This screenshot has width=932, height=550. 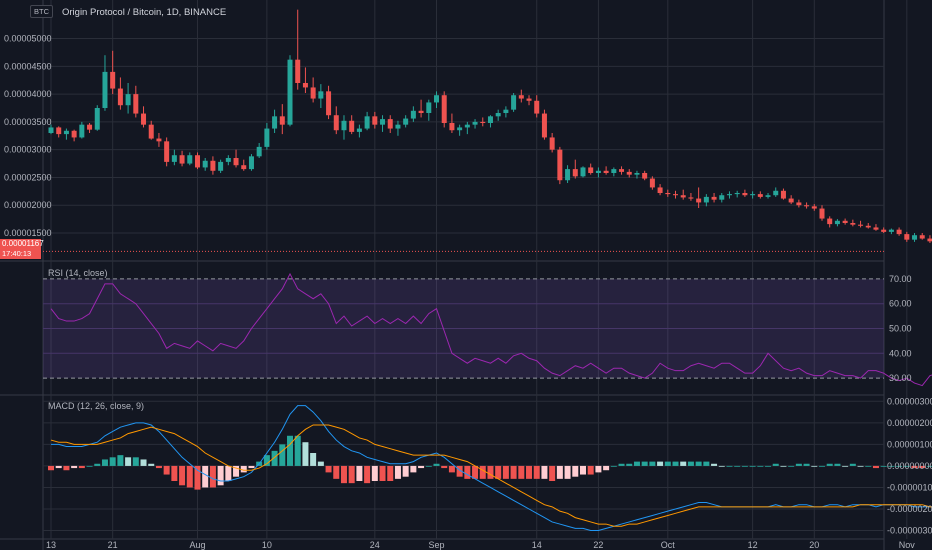 What do you see at coordinates (28, 233) in the screenshot?
I see `price-tick-label: 0.00001500` at bounding box center [28, 233].